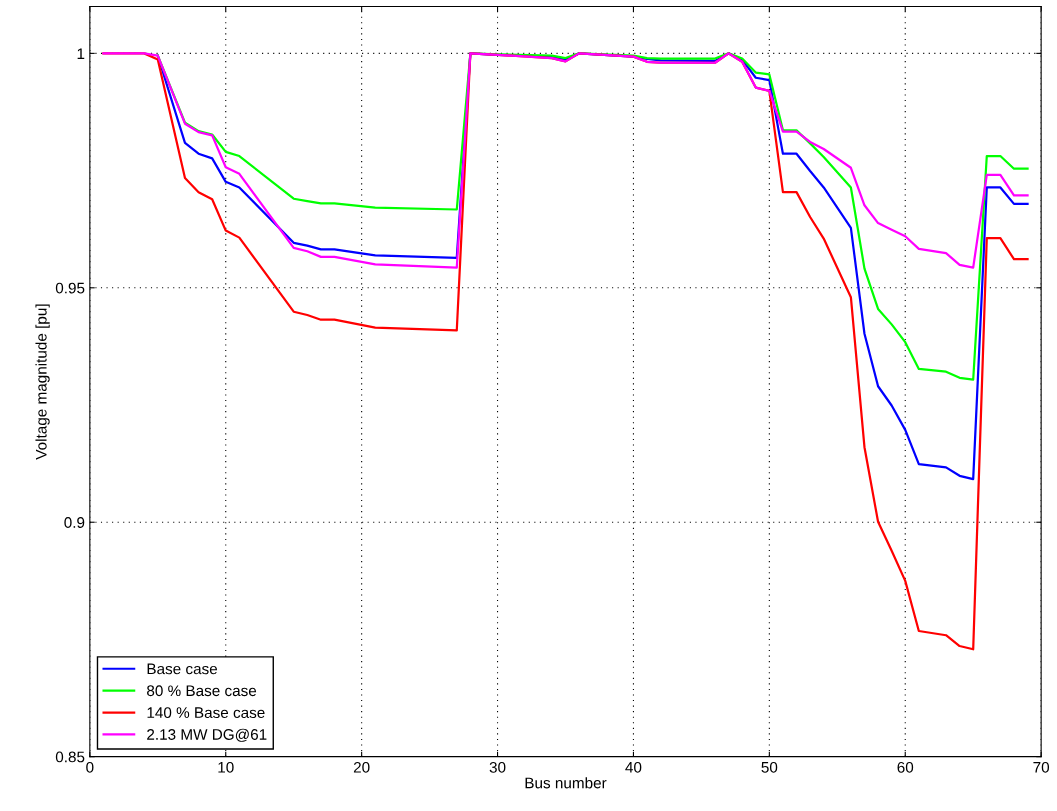 This screenshot has height=811, width=1057. I want to click on legend-label: 2.13 MW DG@61, so click(207, 735).